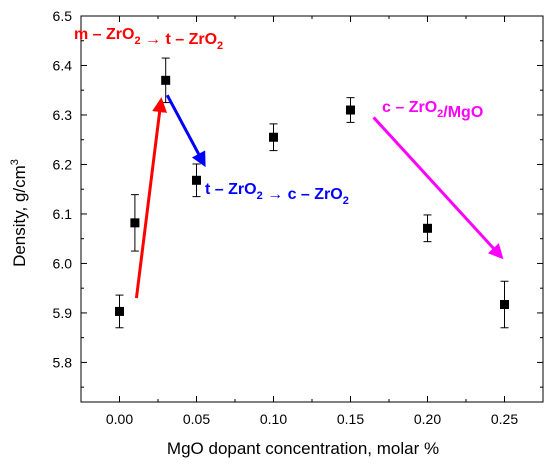  I want to click on y-tick-label: 6.5, so click(63, 16).